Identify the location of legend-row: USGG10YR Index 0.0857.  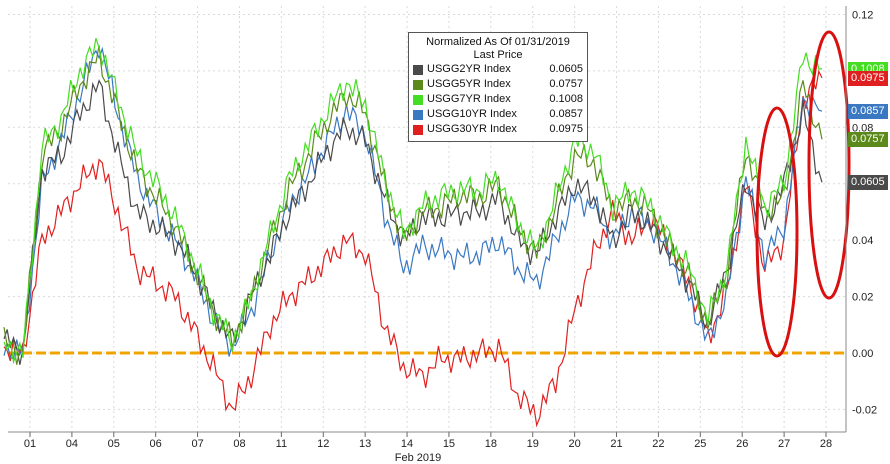
(498, 114).